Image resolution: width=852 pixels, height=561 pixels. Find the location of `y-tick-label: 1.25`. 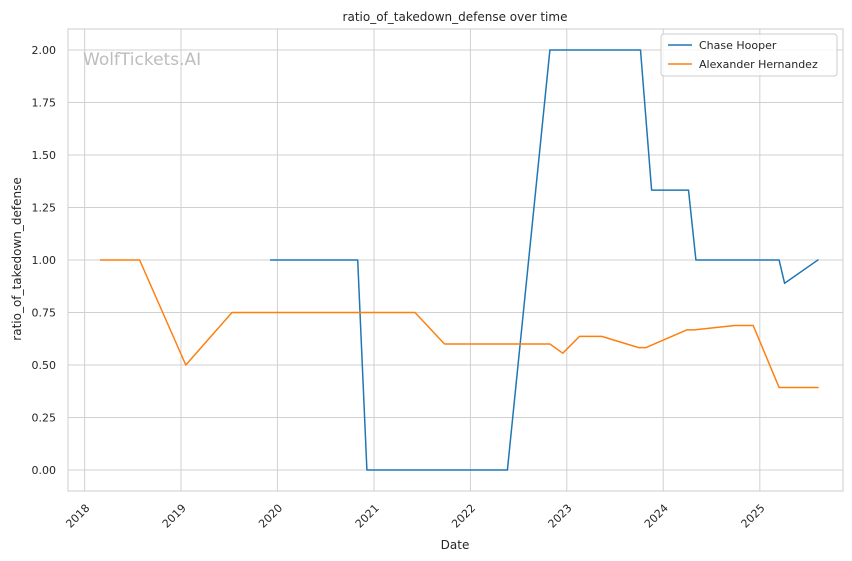

y-tick-label: 1.25 is located at coordinates (44, 208).